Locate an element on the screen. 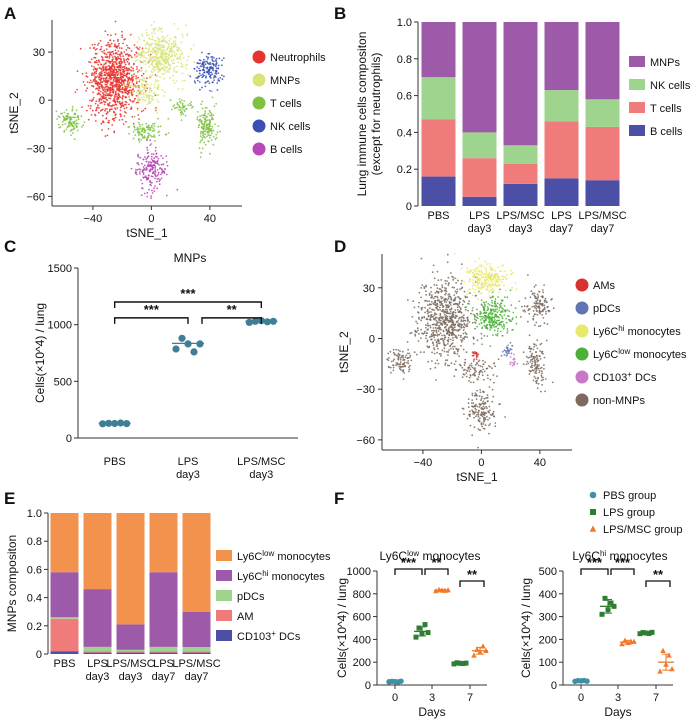 This screenshot has width=700, height=721. panel-letter-e: E is located at coordinates (9, 498).